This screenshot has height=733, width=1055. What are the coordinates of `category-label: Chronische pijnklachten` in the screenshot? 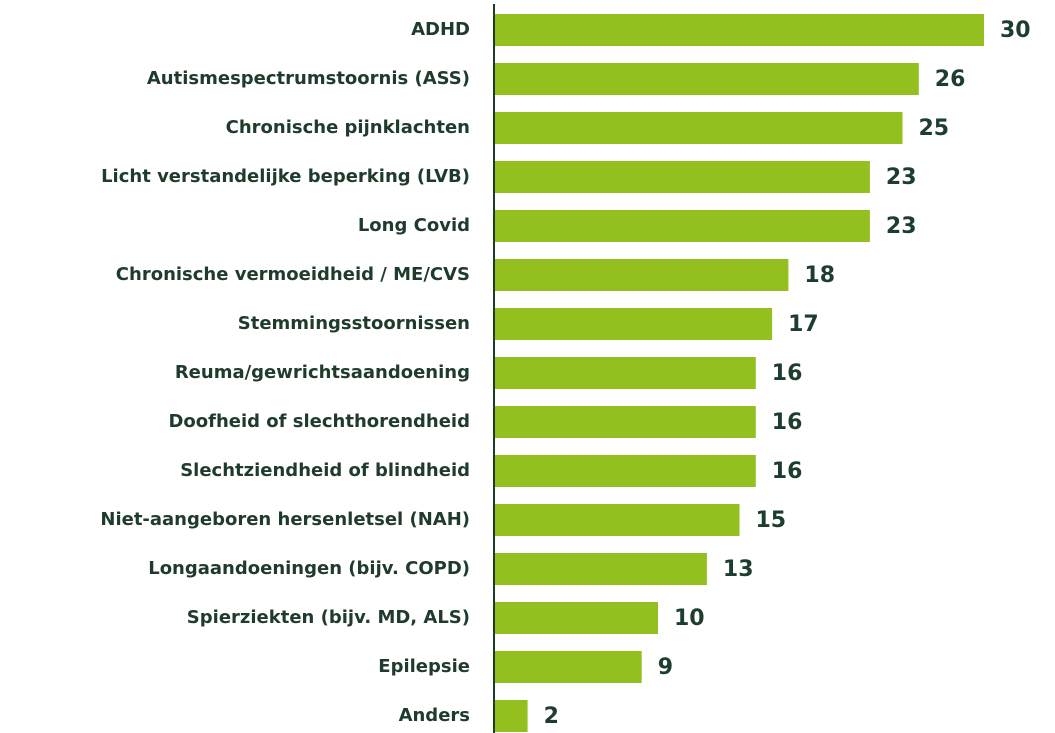 It's located at (348, 127).